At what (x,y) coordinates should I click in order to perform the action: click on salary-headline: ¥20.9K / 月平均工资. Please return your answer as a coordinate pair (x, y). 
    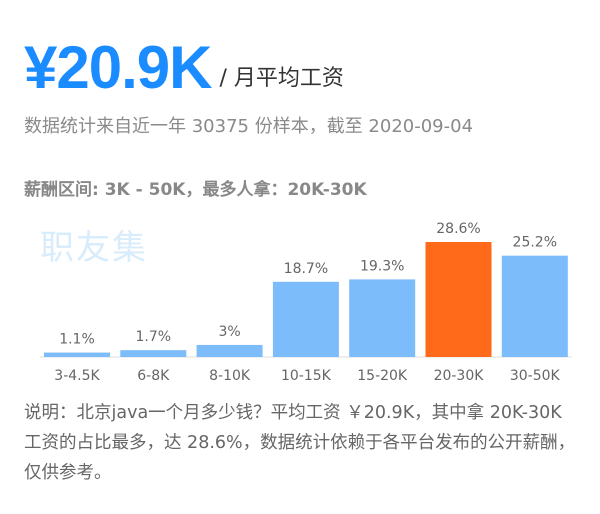
    Looking at the image, I should click on (184, 58).